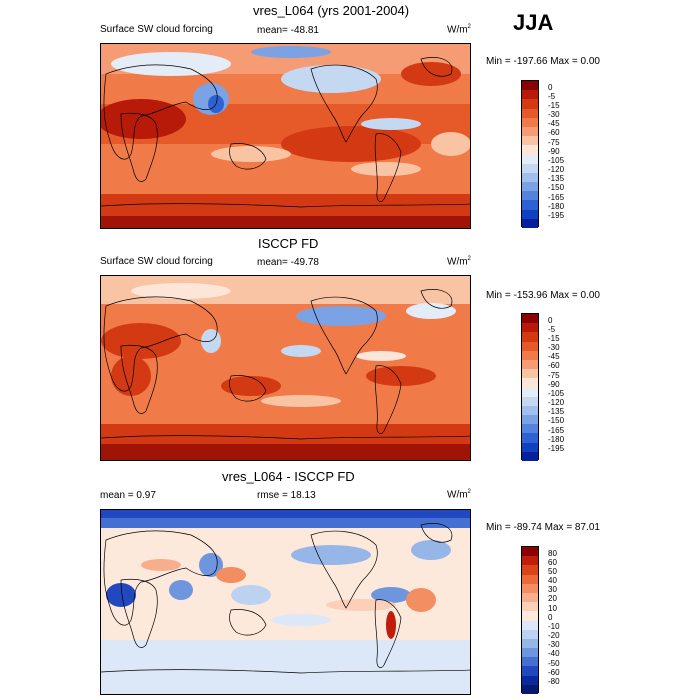 This screenshot has height=700, width=700. Describe the element at coordinates (552, 562) in the screenshot. I see `legend-3-tick: 60` at that location.